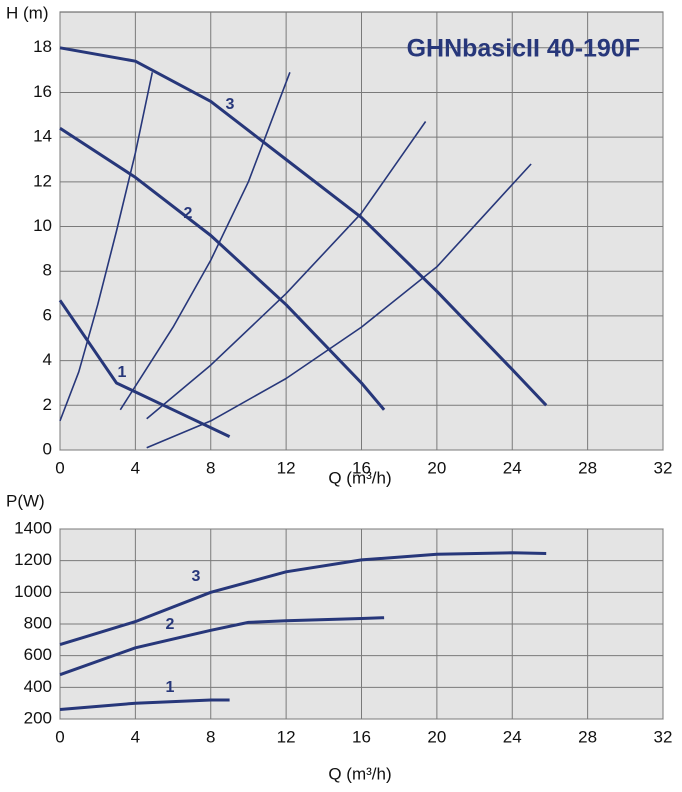 This screenshot has width=682, height=792. I want to click on y-tick-label: 2, so click(47, 404).